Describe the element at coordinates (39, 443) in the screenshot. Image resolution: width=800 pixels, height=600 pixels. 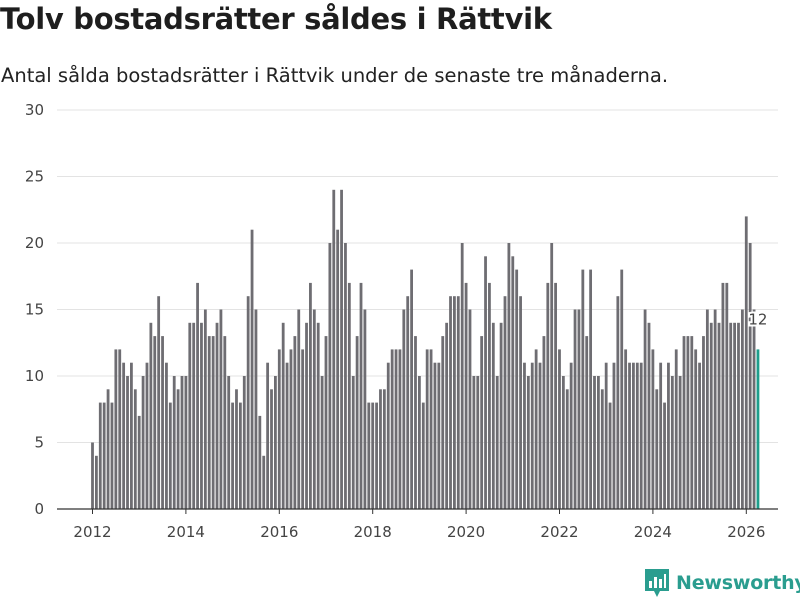
I see `y-tick-label: 5` at that location.